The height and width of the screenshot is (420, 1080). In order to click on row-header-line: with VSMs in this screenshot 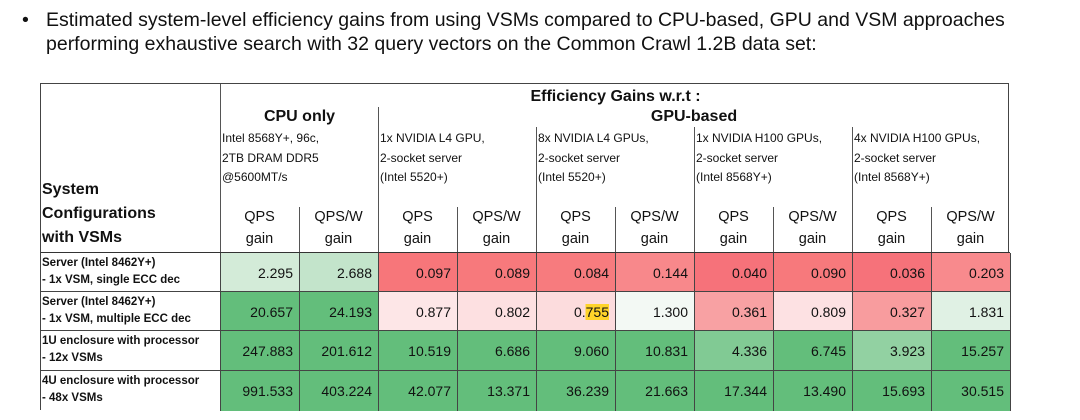, I will do `click(82, 237)`.